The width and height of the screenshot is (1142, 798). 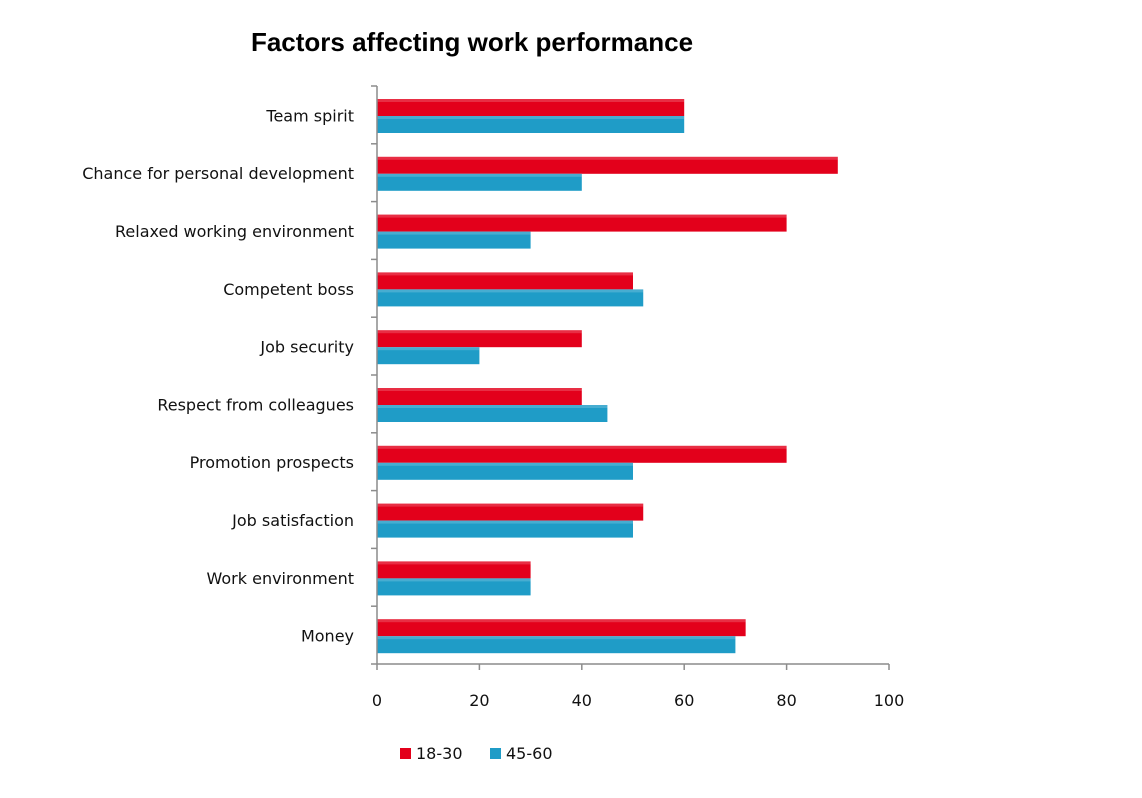 I want to click on category-label: Job security, so click(x=306, y=347).